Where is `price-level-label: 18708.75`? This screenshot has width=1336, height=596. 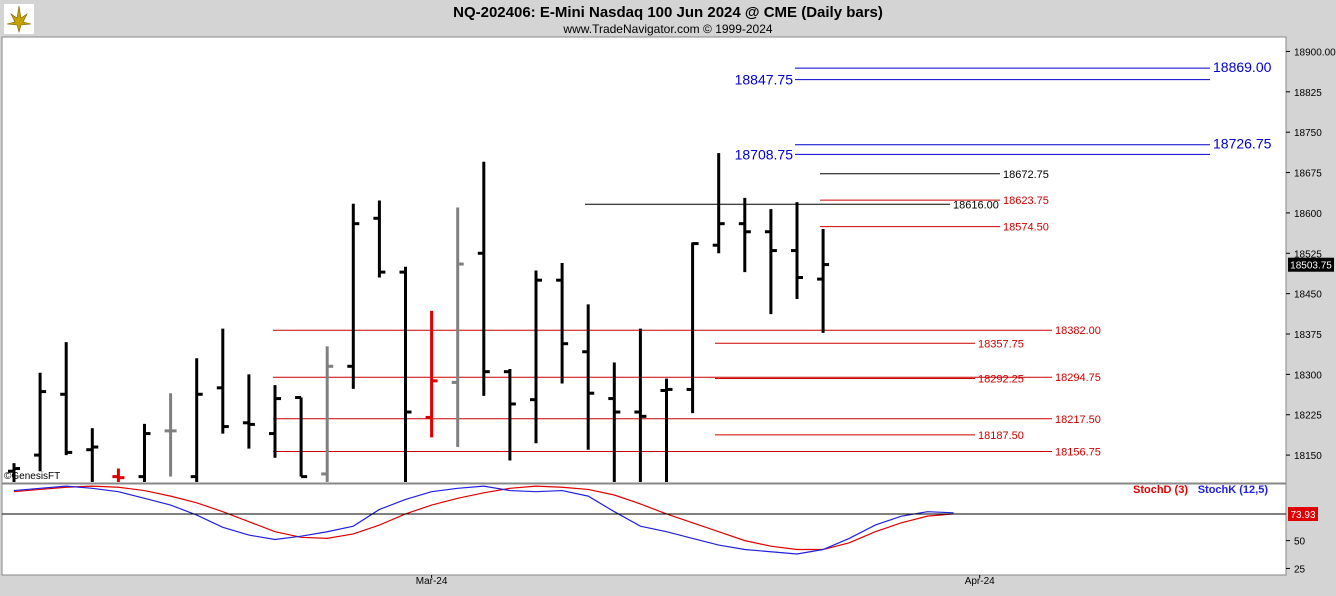 price-level-label: 18708.75 is located at coordinates (764, 154).